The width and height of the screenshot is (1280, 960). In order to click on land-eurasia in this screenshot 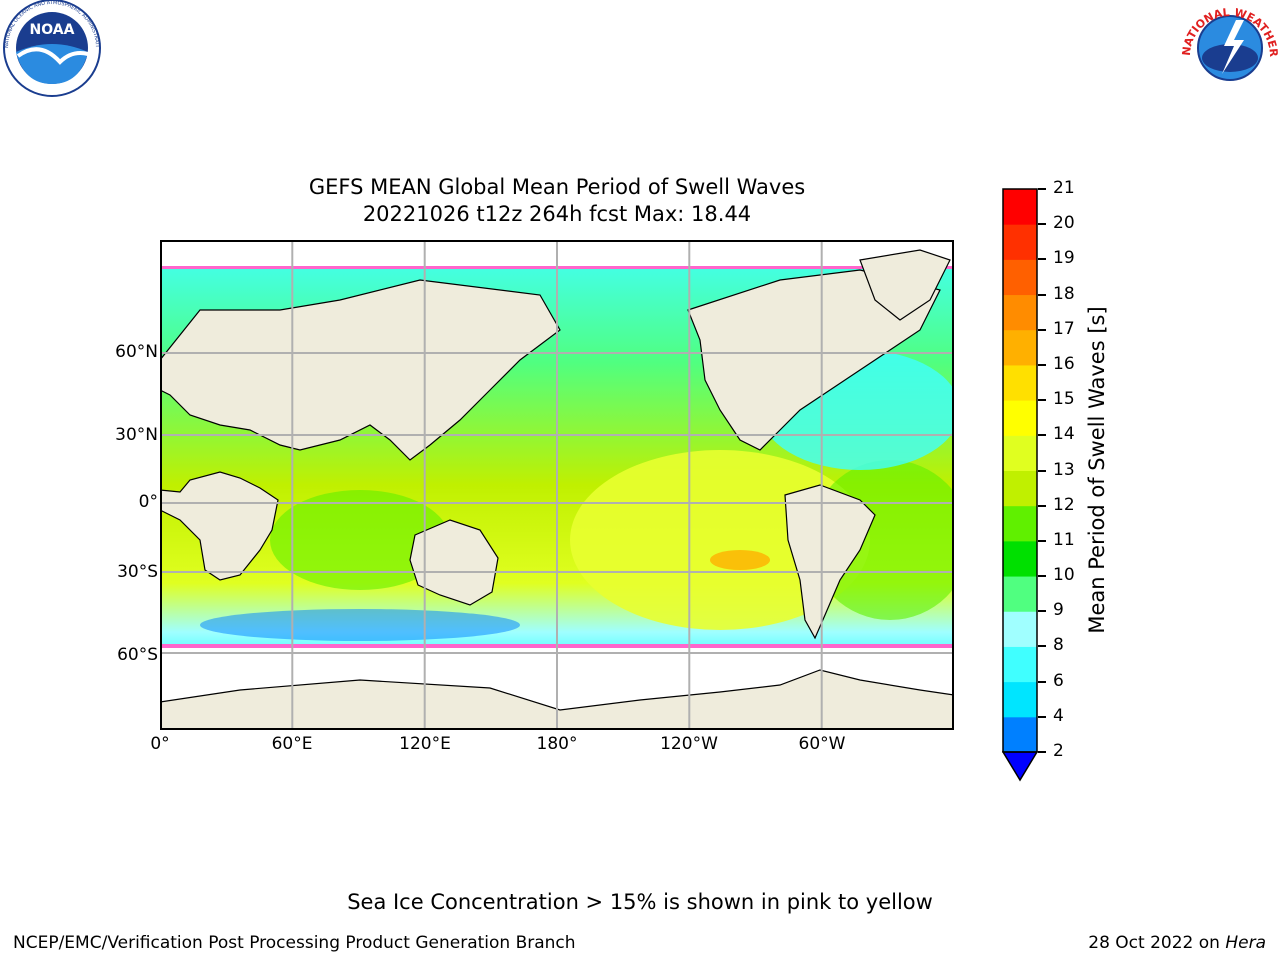, I will do `click(360, 370)`.